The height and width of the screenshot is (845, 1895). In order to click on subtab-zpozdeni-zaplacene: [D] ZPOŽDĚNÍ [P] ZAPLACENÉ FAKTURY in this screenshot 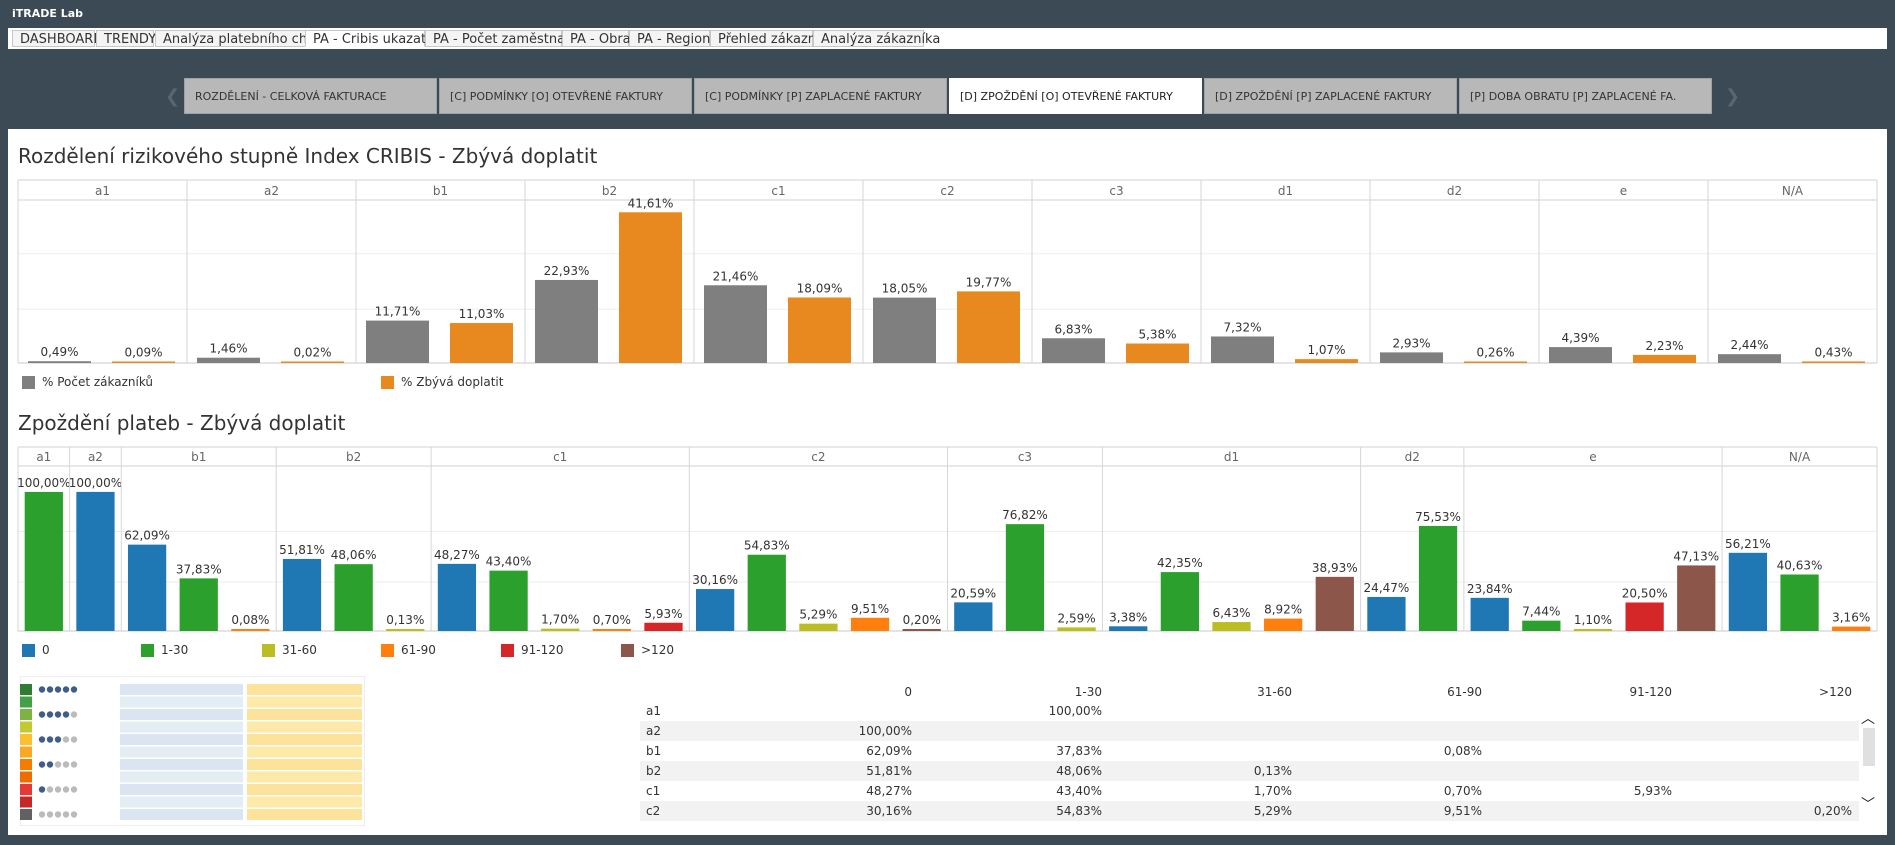, I will do `click(1330, 96)`.